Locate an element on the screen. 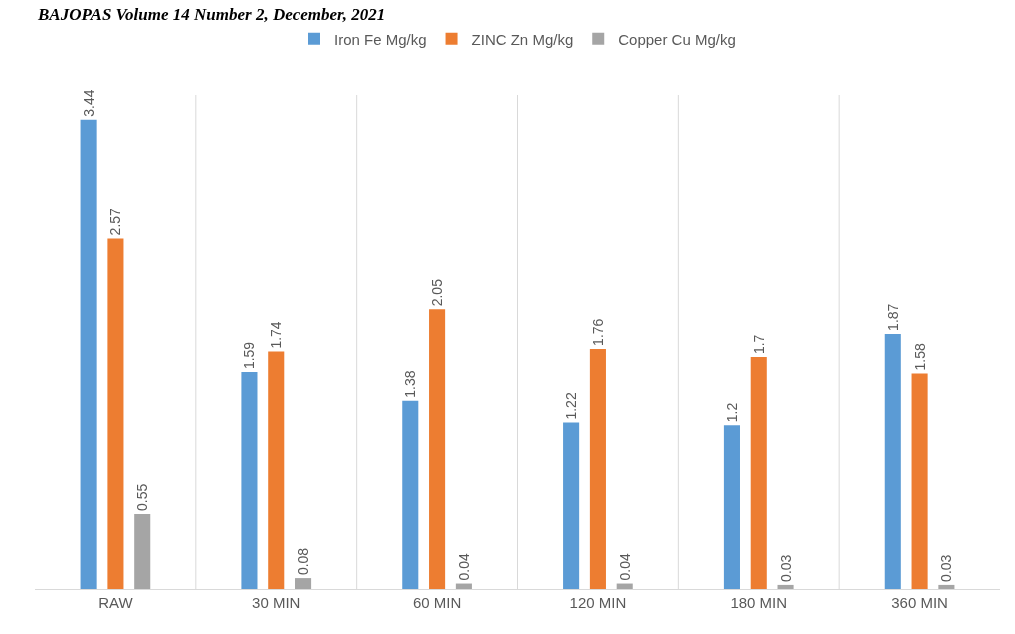  data-label: 1.76 is located at coordinates (597, 332).